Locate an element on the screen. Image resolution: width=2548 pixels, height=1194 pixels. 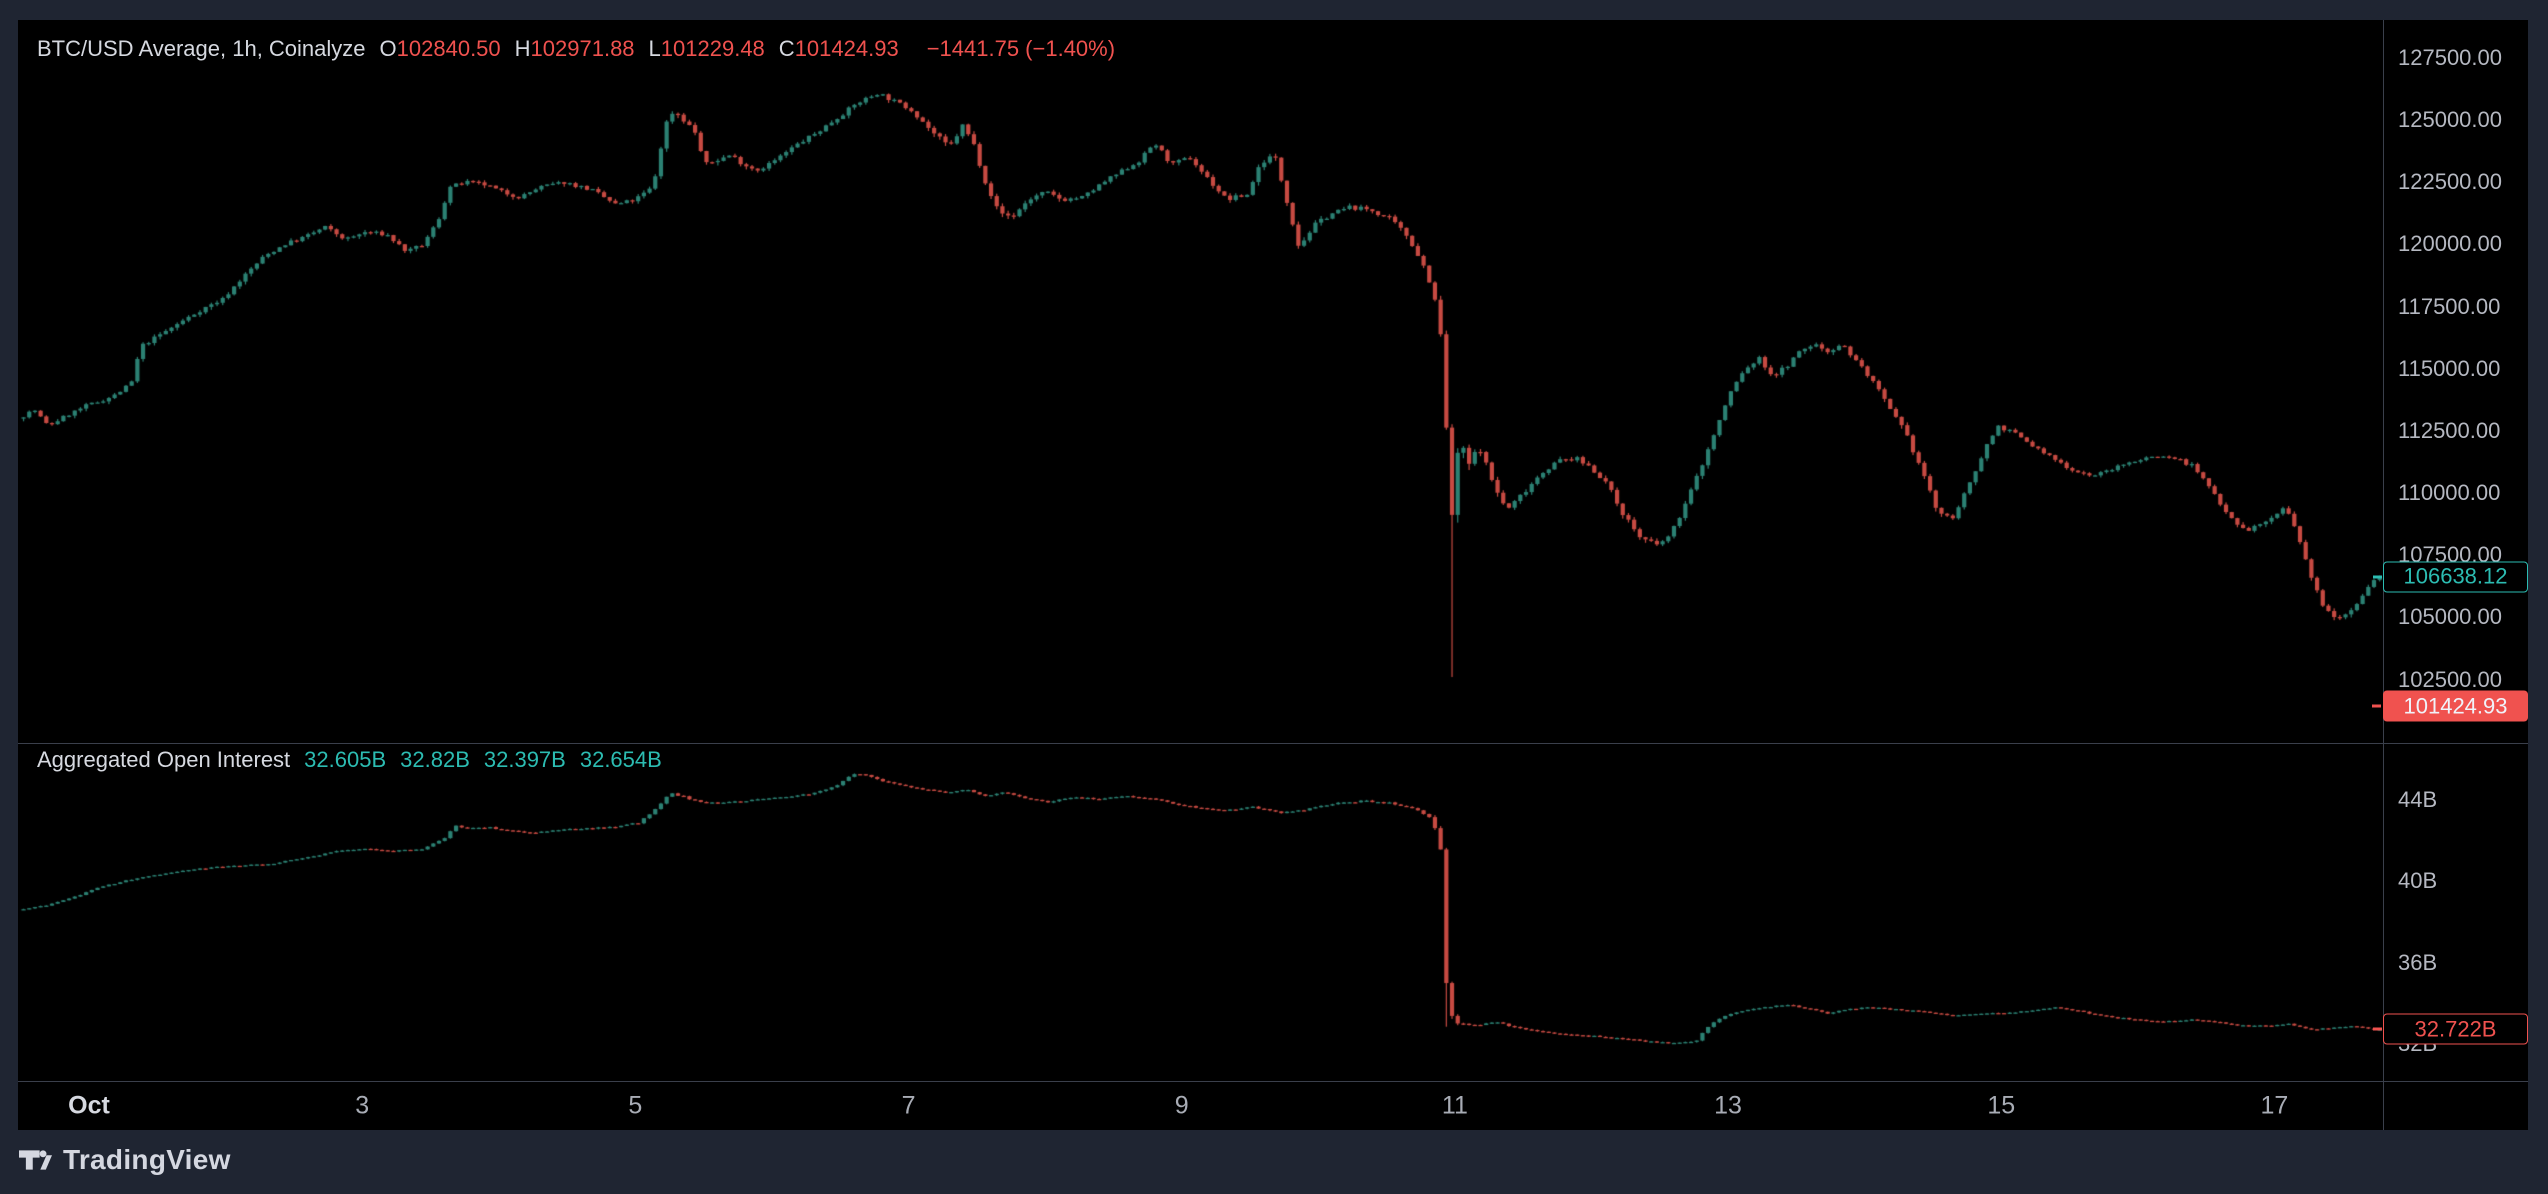
price-axis-tick: 120000.00 is located at coordinates (2450, 244).